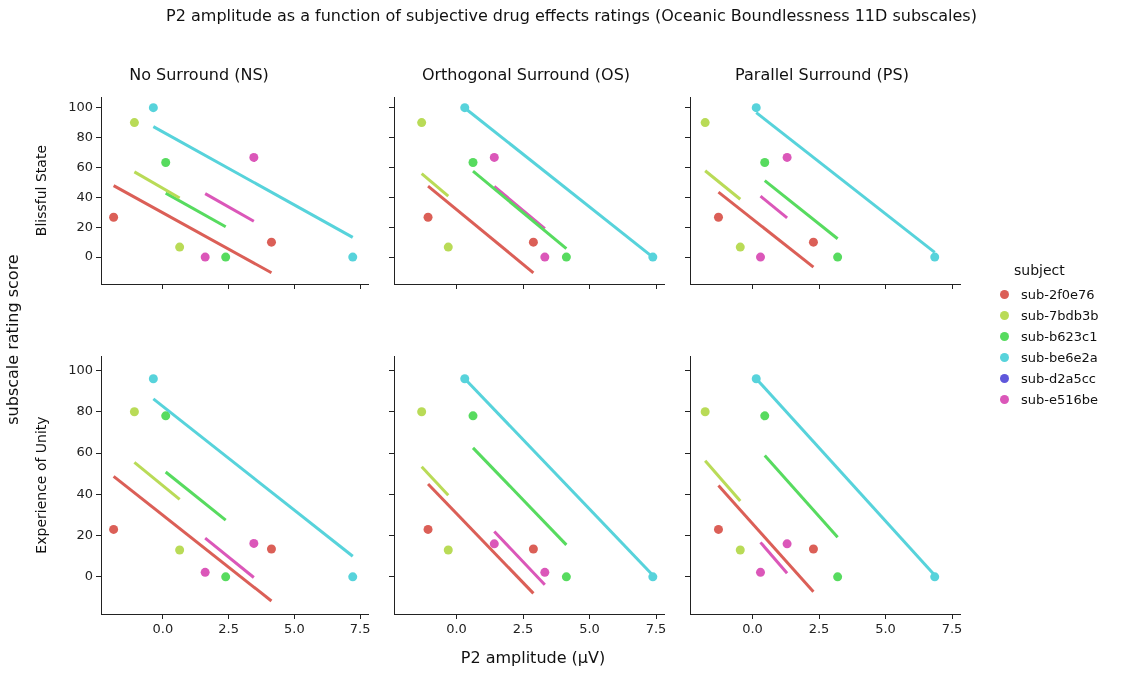  Describe the element at coordinates (41, 191) in the screenshot. I see `y-axis-title: Blissful State` at that location.